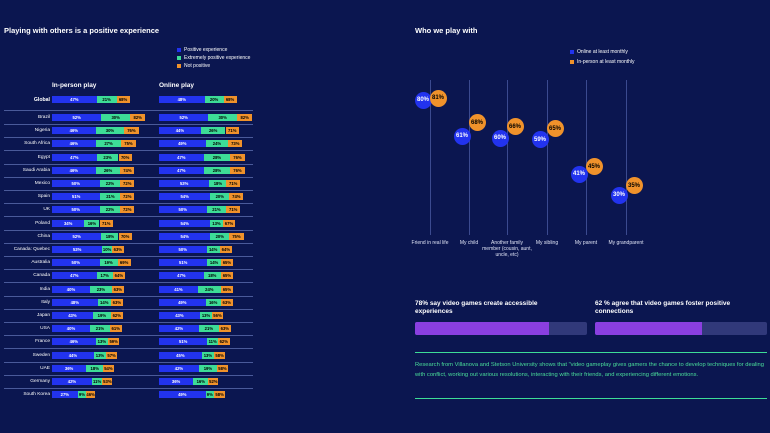 The image size is (770, 433). What do you see at coordinates (31, 249) in the screenshot?
I see `row-label: Canada: Quebec` at bounding box center [31, 249].